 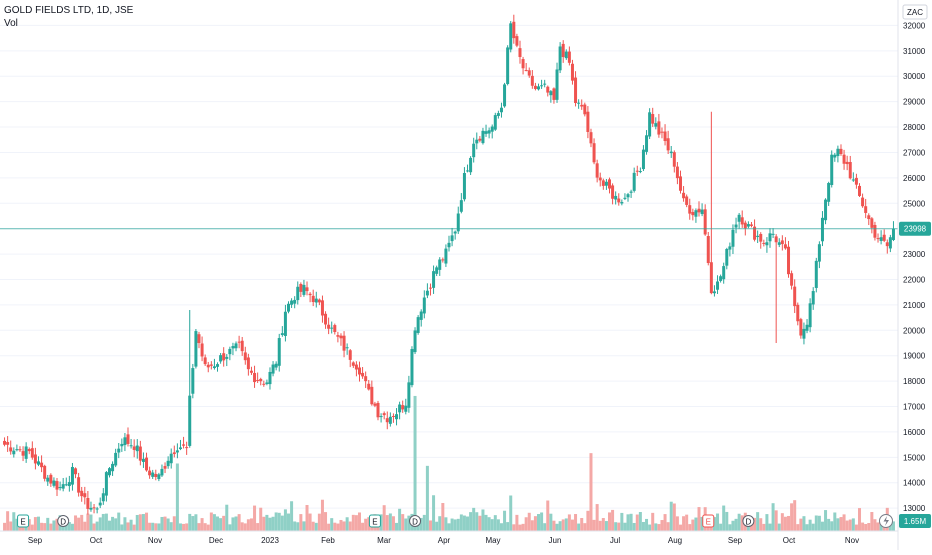 What do you see at coordinates (914, 102) in the screenshot?
I see `price-tick-label: 29000` at bounding box center [914, 102].